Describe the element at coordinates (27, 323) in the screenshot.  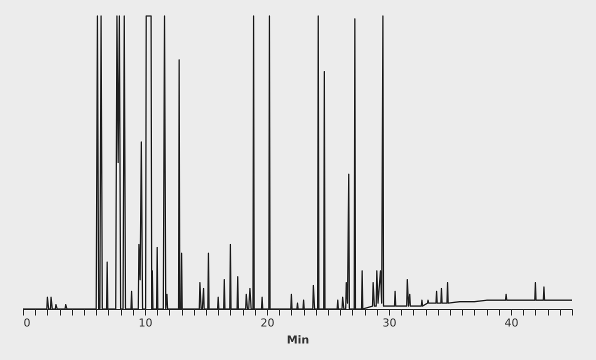
I see `x-tick-label: 0` at that location.